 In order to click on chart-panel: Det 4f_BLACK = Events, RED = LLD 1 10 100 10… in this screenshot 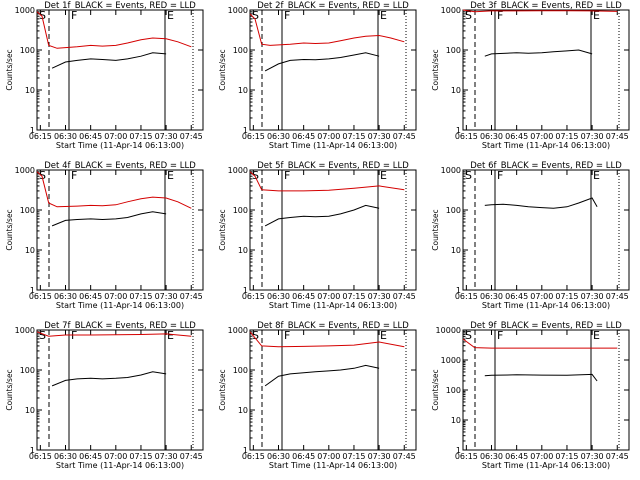, I will do `click(104, 235)`.